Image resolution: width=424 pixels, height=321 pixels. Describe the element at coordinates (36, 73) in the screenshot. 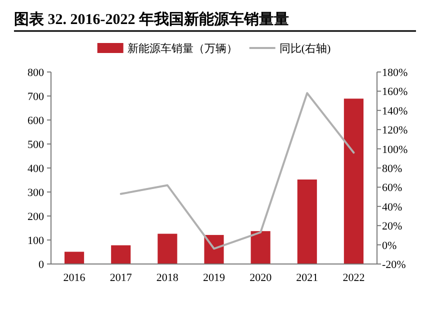

I see `y-tick-label: 800` at that location.